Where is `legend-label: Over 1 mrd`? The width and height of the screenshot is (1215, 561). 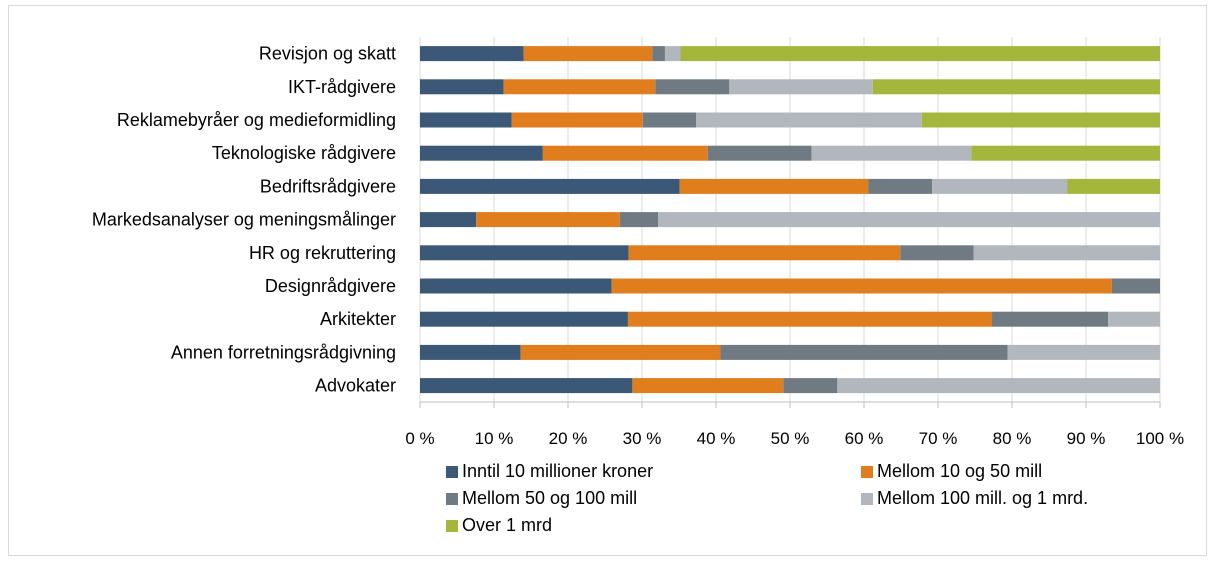 legend-label: Over 1 mrd is located at coordinates (507, 525).